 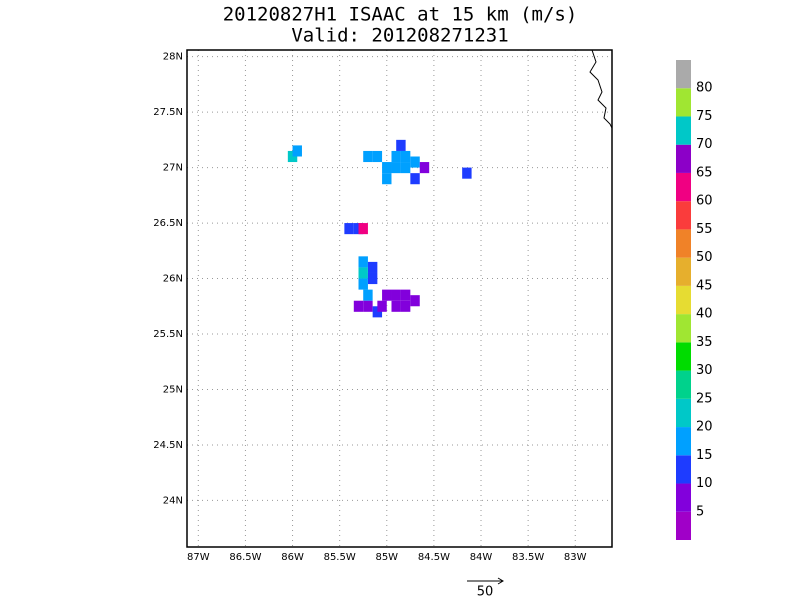 What do you see at coordinates (168, 334) in the screenshot?
I see `y-tick-label: 25.5N` at bounding box center [168, 334].